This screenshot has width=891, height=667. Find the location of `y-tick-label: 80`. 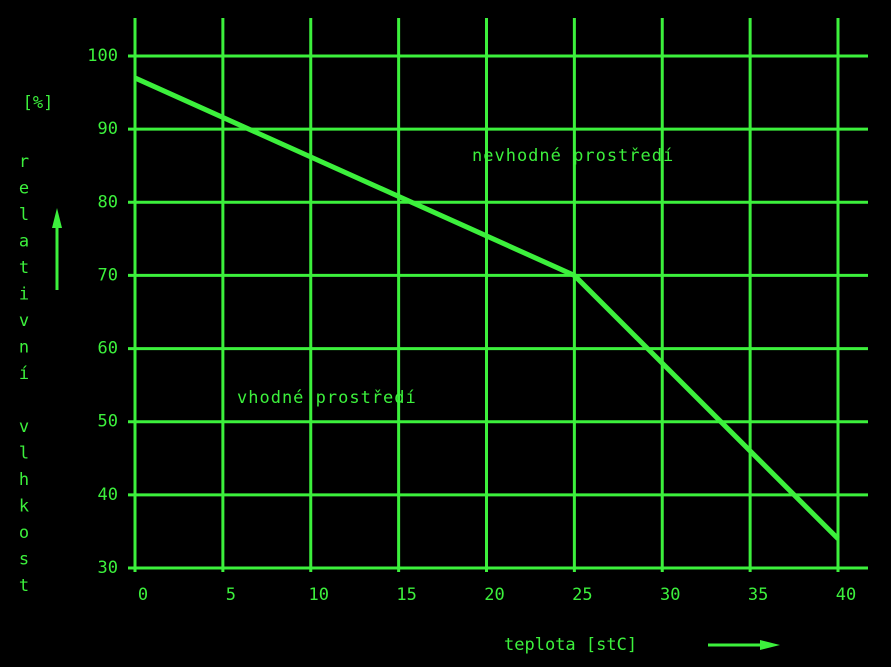

y-tick-label: 80 is located at coordinates (108, 202).